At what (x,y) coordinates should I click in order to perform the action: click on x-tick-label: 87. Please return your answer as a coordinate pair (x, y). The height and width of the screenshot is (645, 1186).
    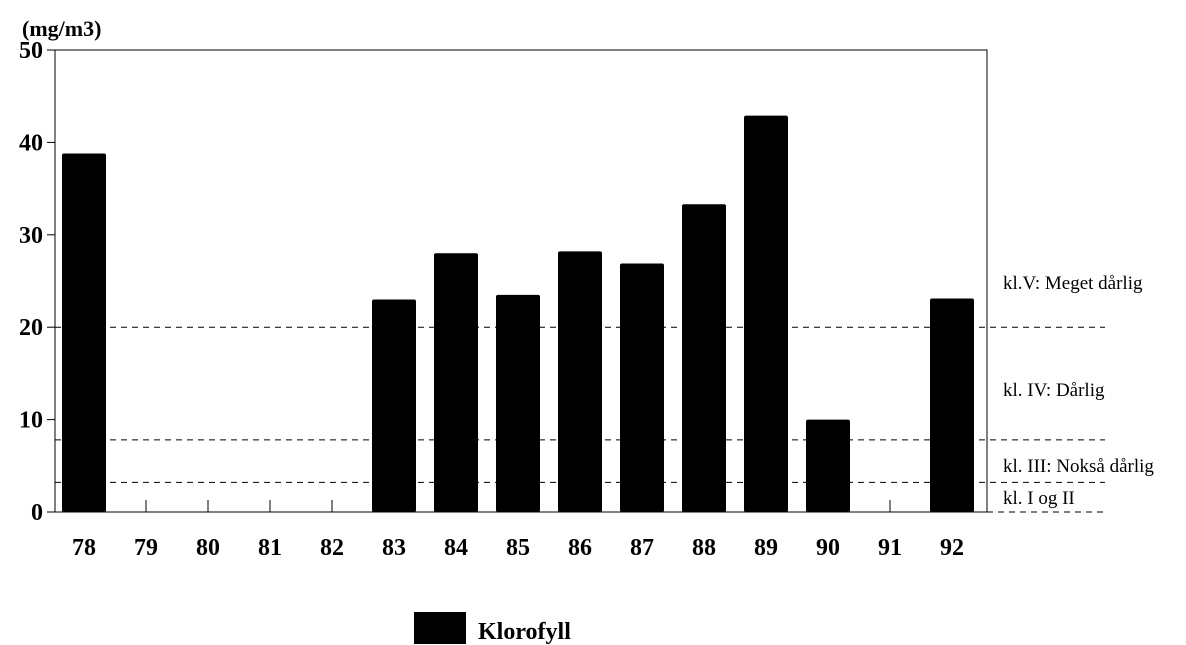
    Looking at the image, I should click on (642, 548).